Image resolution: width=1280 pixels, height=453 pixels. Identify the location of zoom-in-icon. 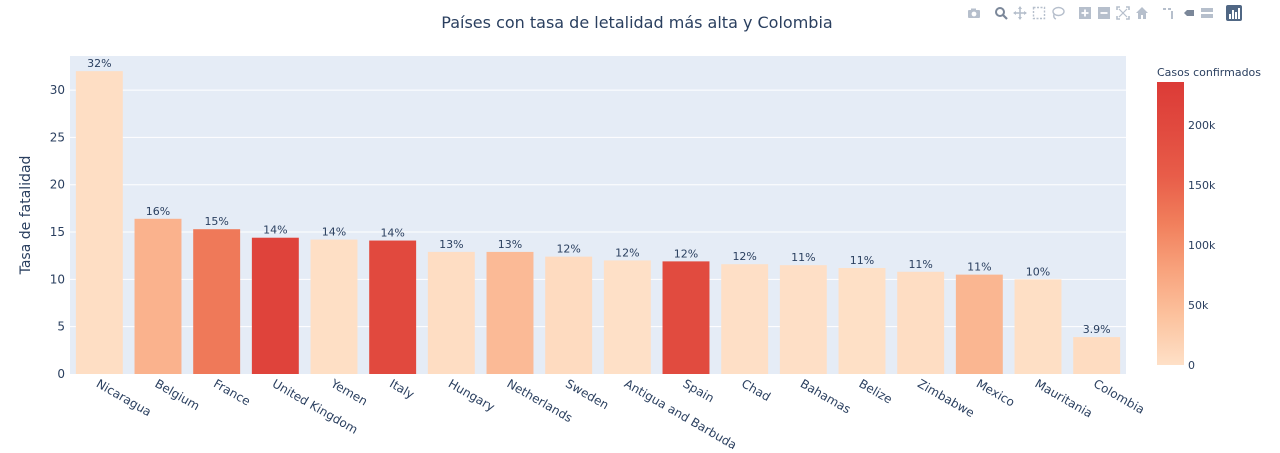
(1084, 13).